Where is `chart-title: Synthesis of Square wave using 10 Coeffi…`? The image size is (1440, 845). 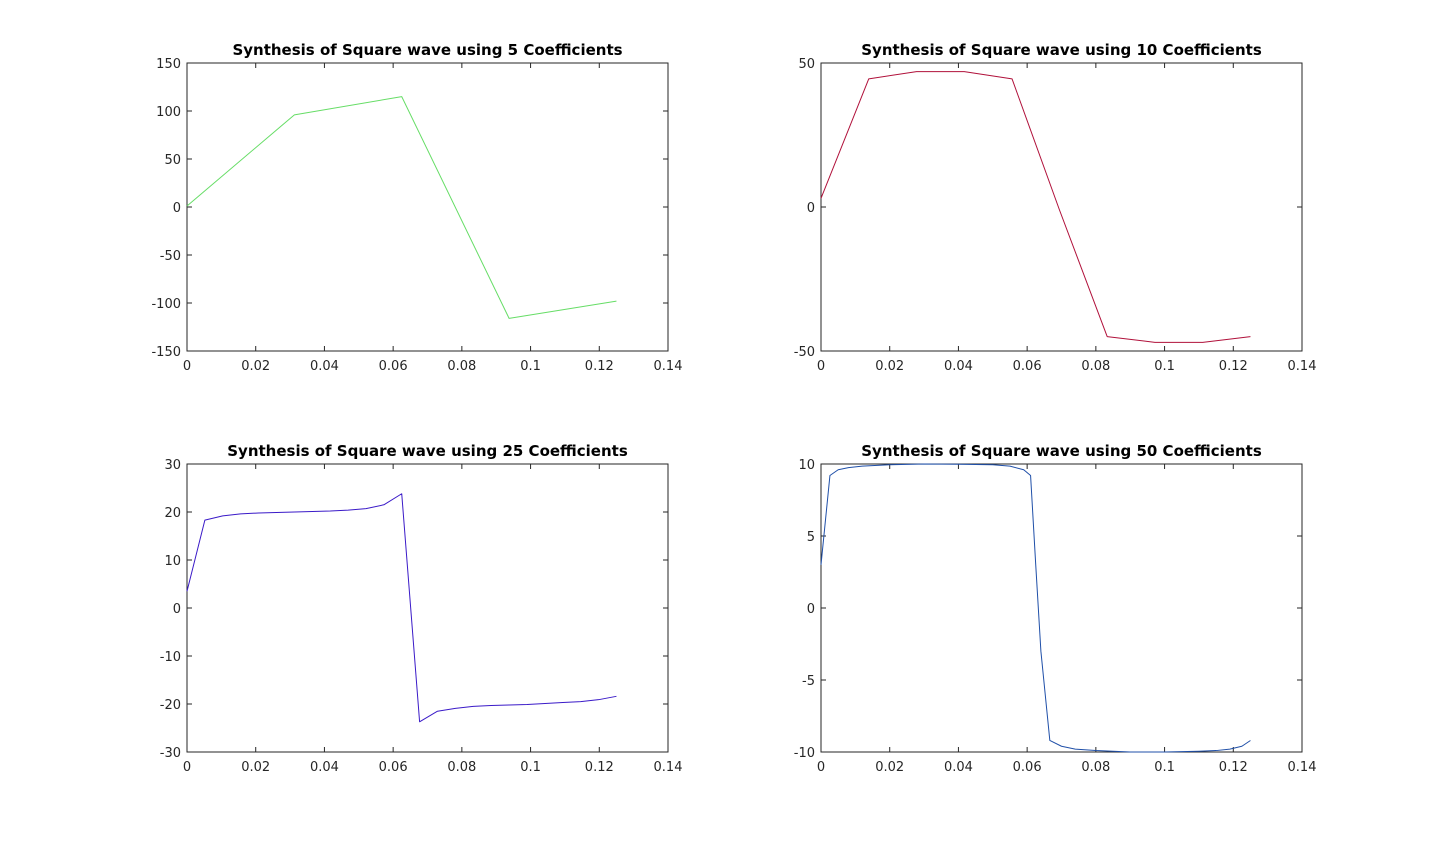 chart-title: Synthesis of Square wave using 10 Coeffi… is located at coordinates (1061, 50).